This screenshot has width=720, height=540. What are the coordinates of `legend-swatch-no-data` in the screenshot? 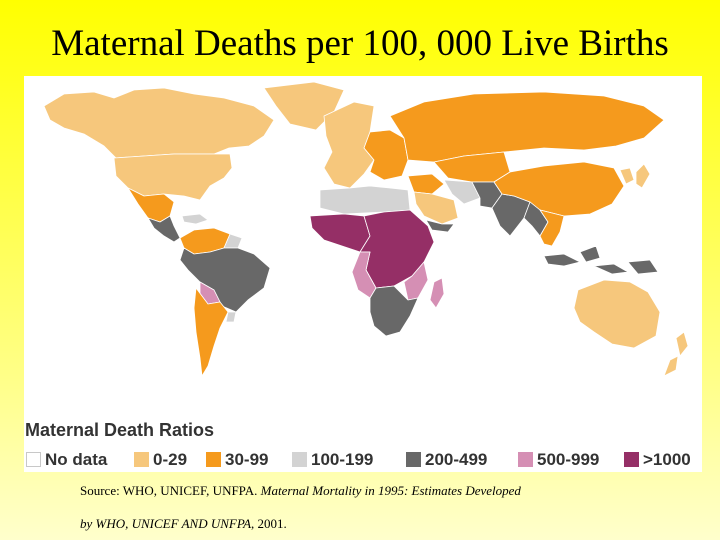 It's located at (33, 459).